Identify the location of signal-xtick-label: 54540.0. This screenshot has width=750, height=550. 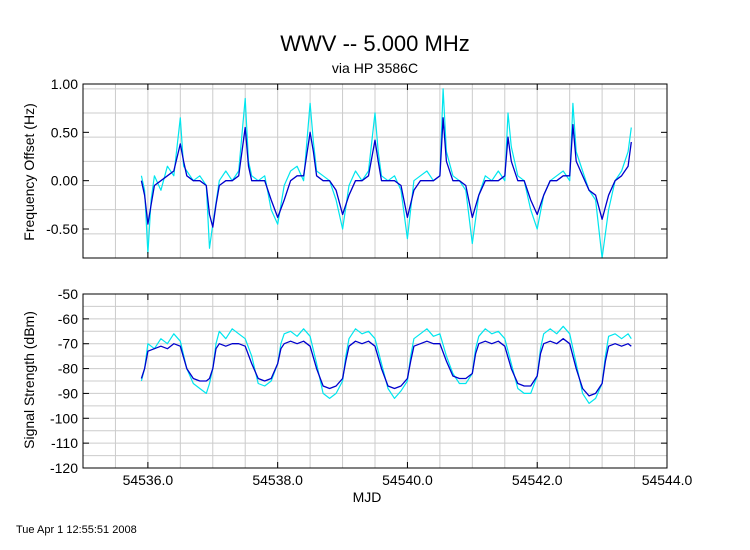
(407, 480).